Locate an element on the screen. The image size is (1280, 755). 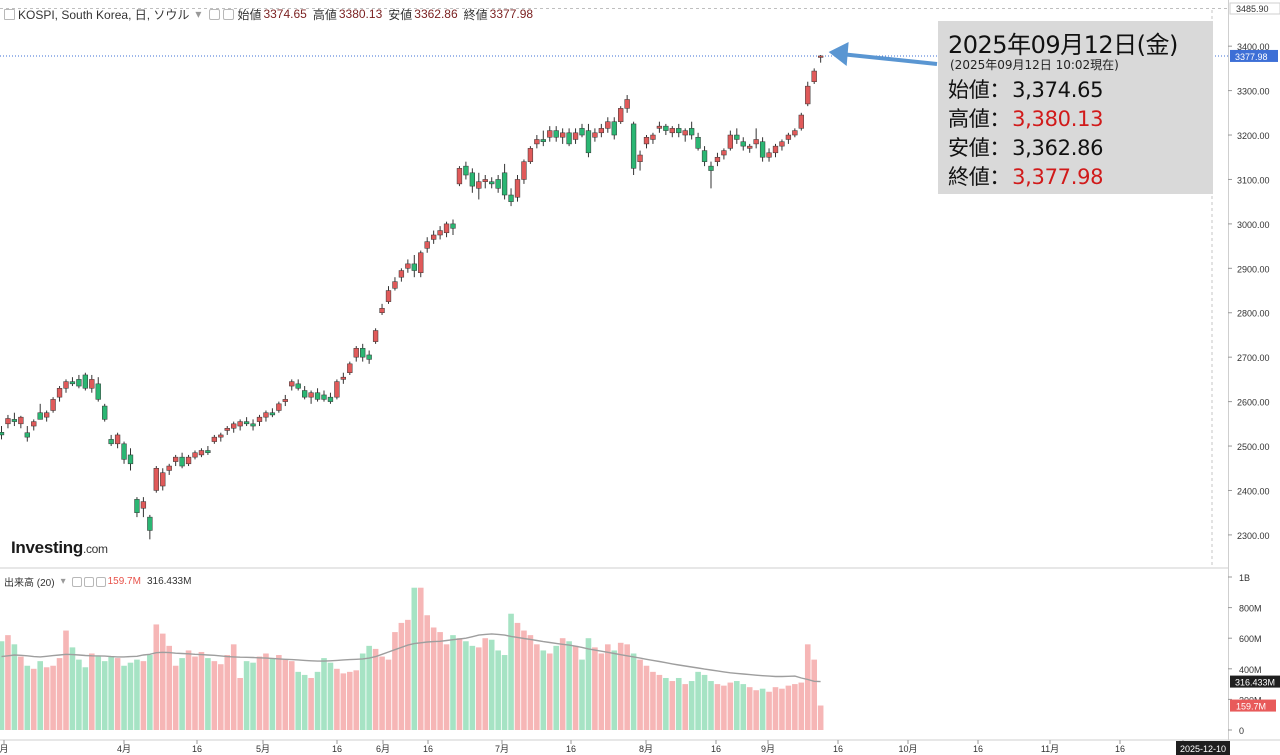
arrow-shaft is located at coordinates (889, 58).